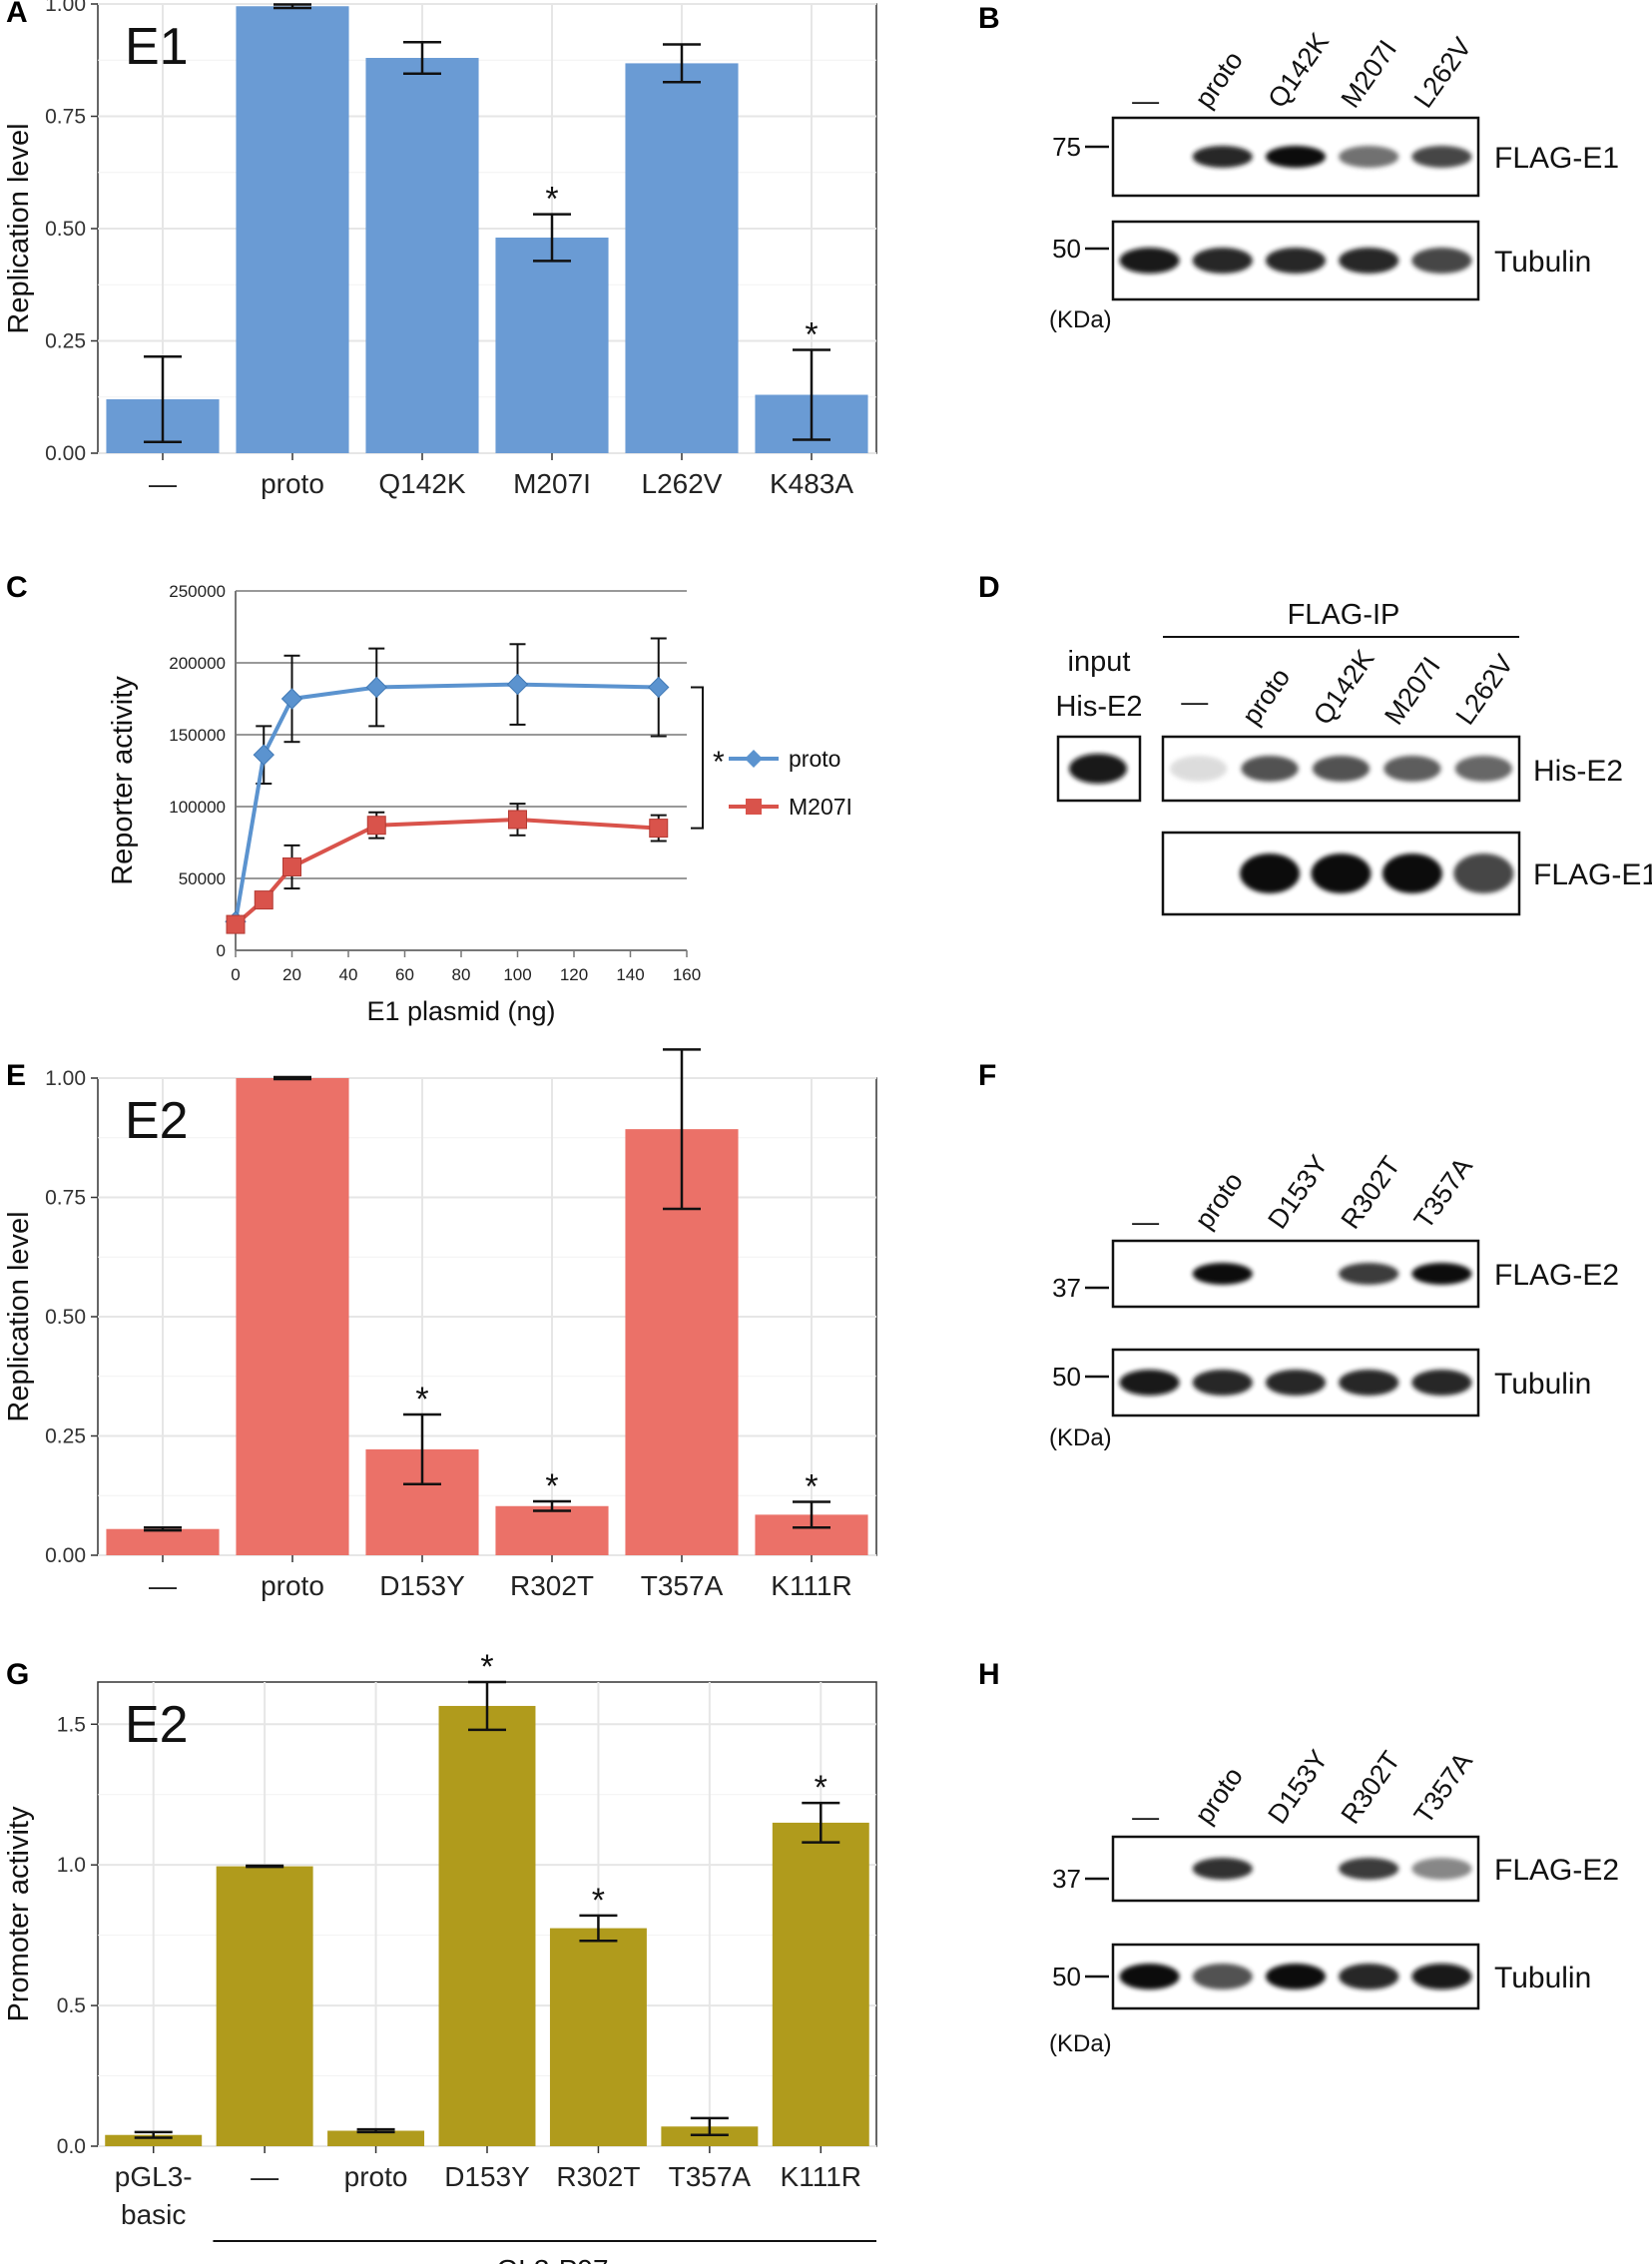 The width and height of the screenshot is (1652, 2264). What do you see at coordinates (461, 974) in the screenshot?
I see `x-tick-label: 80` at bounding box center [461, 974].